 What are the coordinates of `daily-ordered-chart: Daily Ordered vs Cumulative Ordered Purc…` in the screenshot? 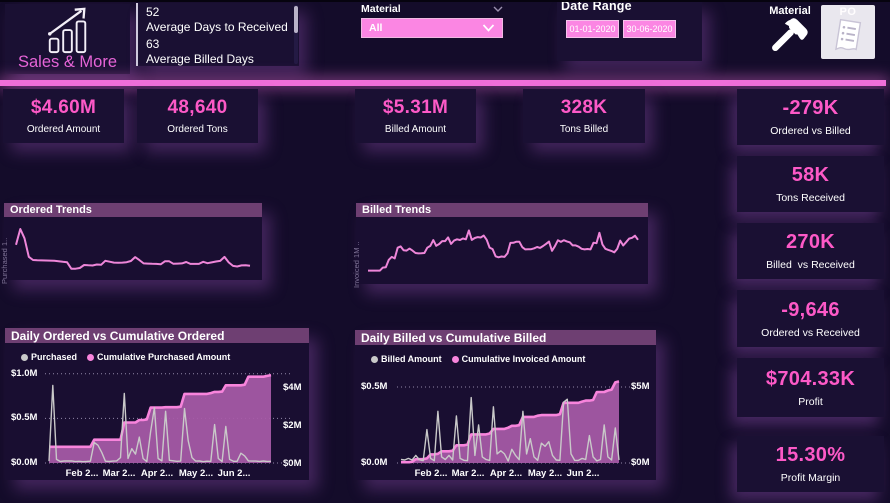 It's located at (157, 404).